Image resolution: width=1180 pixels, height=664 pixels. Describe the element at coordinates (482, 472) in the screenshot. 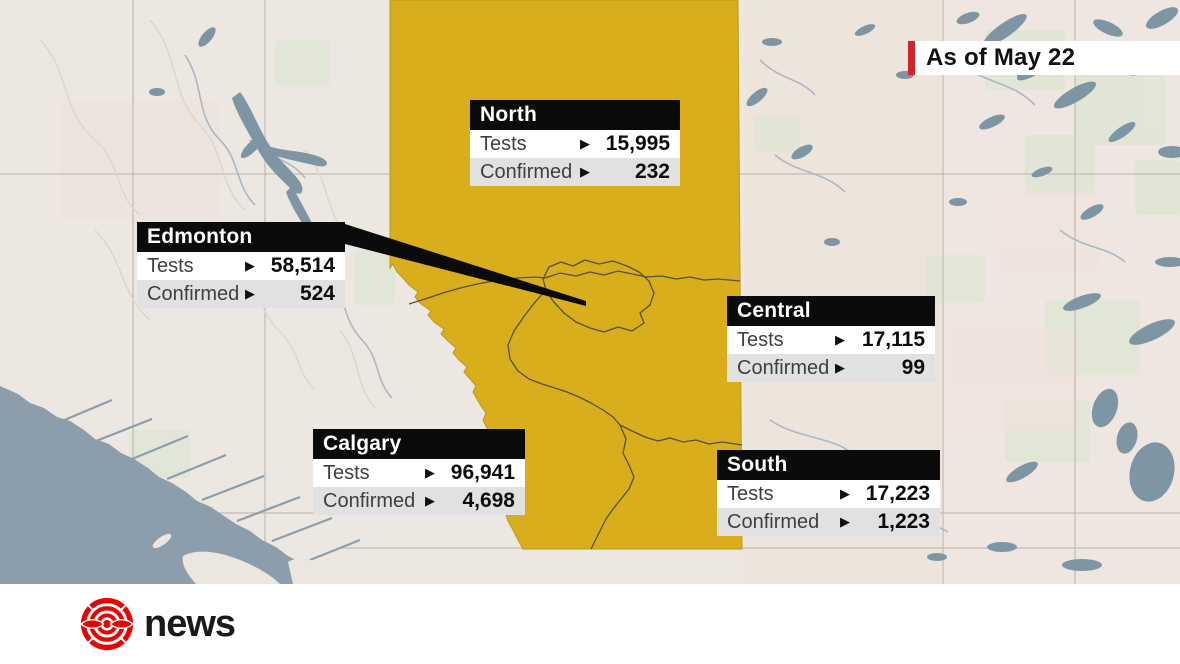

I see `tests-value: 96,941` at that location.